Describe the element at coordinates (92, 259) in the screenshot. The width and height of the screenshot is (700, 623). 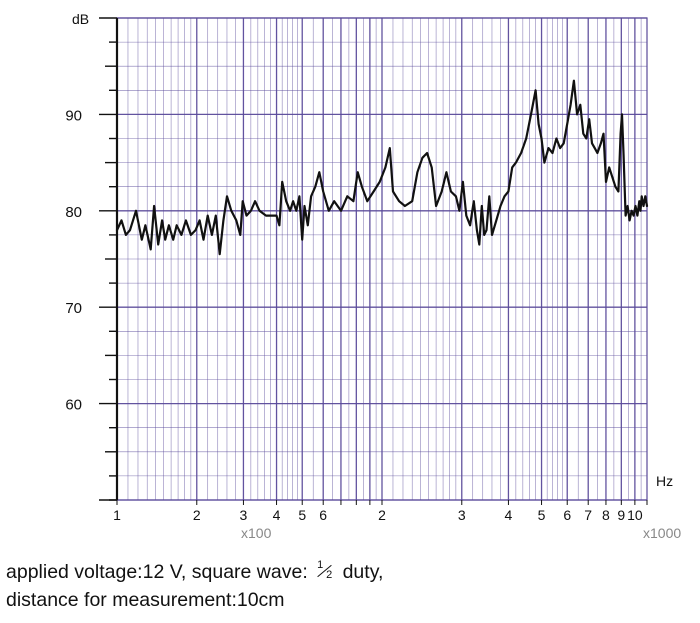
I see `y-axis: 60 70 80 90` at that location.